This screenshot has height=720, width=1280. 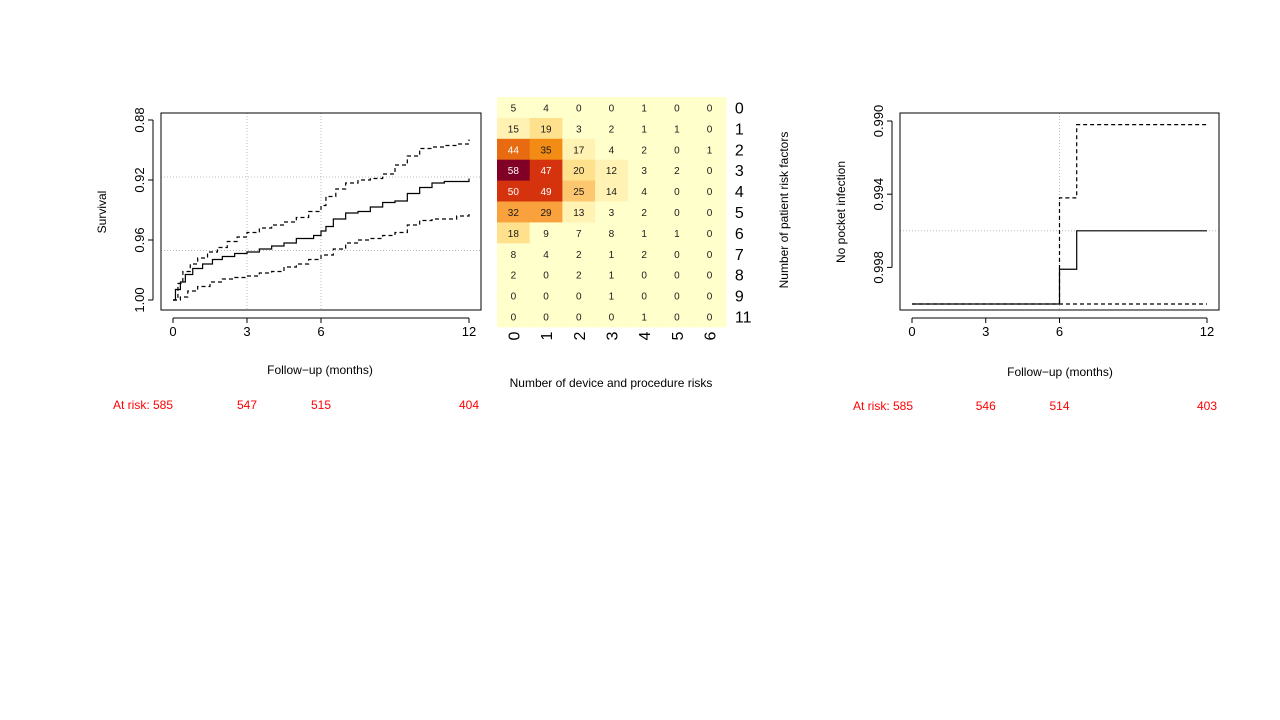 I want to click on heatmap-cell-value: 14, so click(x=612, y=192).